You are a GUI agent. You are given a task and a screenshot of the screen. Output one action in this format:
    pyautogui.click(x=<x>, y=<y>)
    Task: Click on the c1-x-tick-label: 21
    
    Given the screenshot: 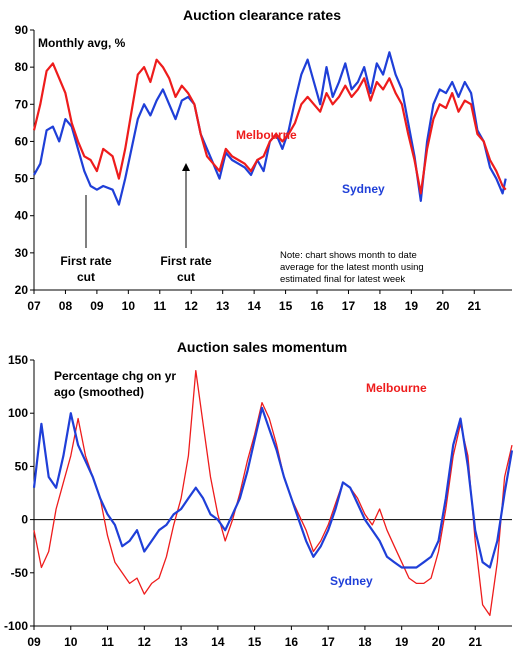 What is the action you would take?
    pyautogui.click(x=475, y=306)
    